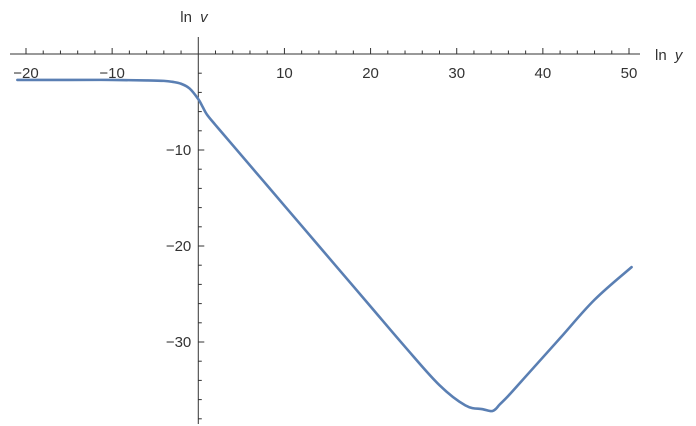  I want to click on y-axis-title-prefix: ln, so click(186, 17).